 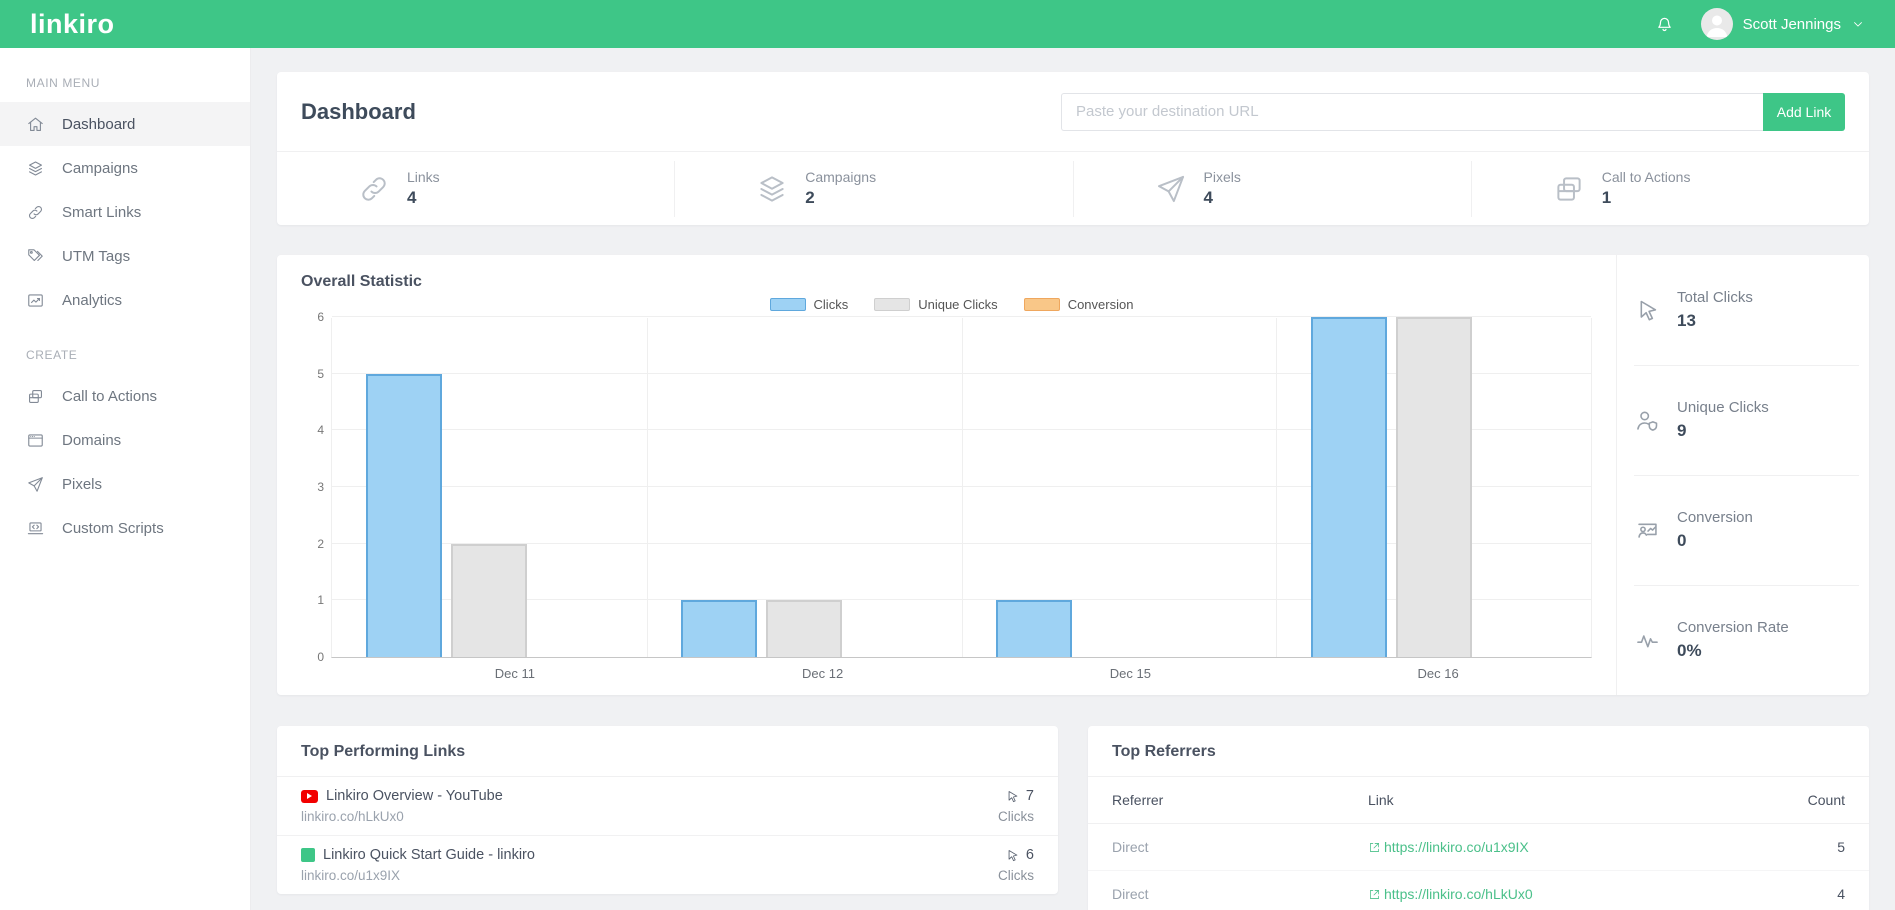 I want to click on sidebar-item-pixels: Pixels, so click(x=125, y=484).